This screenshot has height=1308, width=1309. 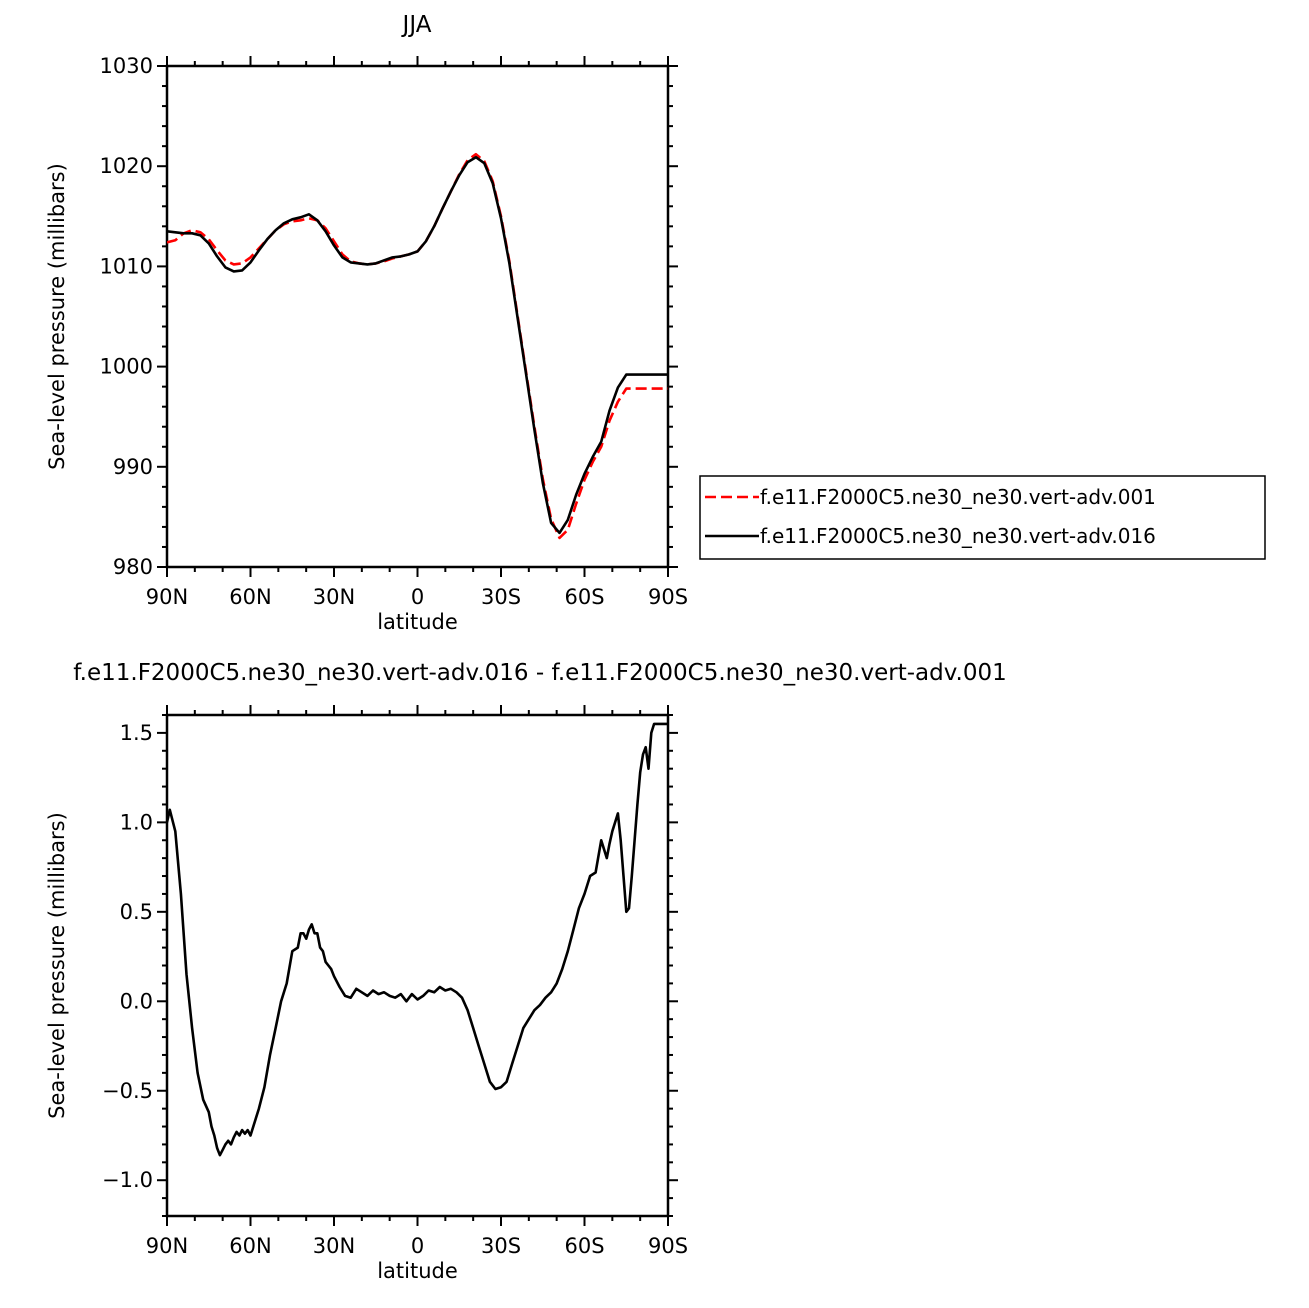 What do you see at coordinates (127, 1091) in the screenshot?
I see `y-tick-label: −0.5` at bounding box center [127, 1091].